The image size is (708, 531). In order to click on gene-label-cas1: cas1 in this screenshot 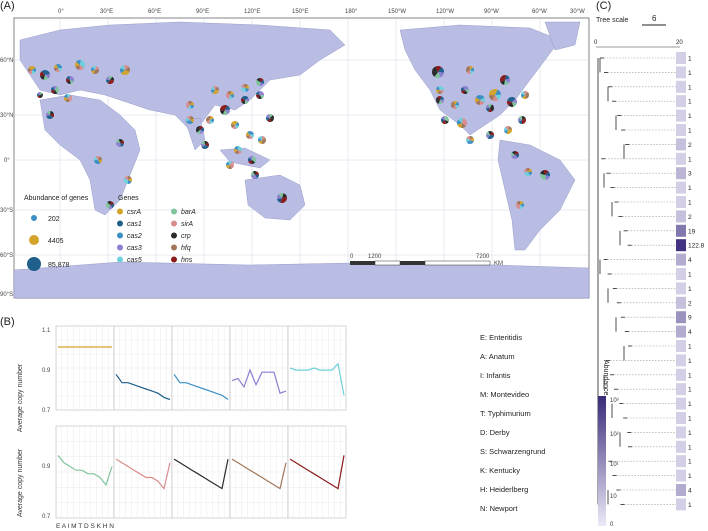, I will do `click(134, 224)`.